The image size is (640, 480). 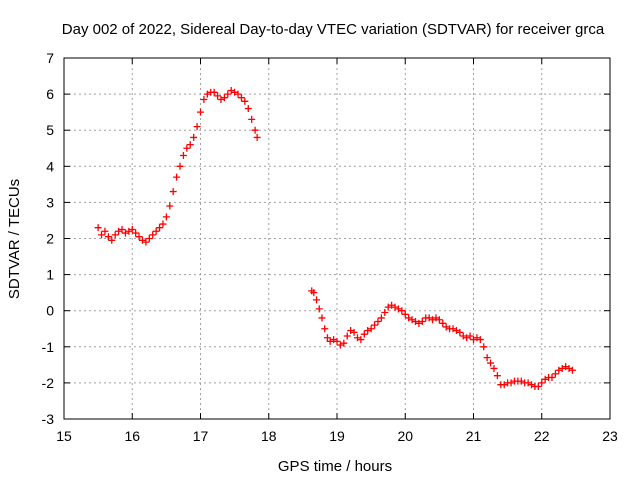 I want to click on y-tick-label: 2, so click(x=50, y=239).